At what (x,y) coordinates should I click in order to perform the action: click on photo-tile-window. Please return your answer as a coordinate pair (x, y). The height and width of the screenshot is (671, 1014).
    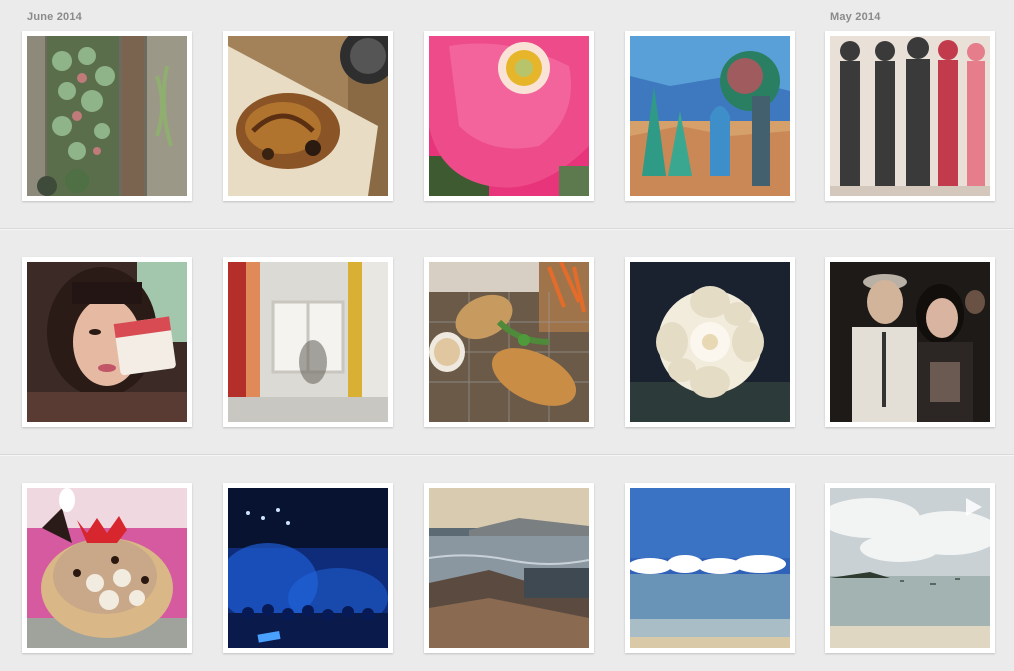
    Looking at the image, I should click on (308, 342).